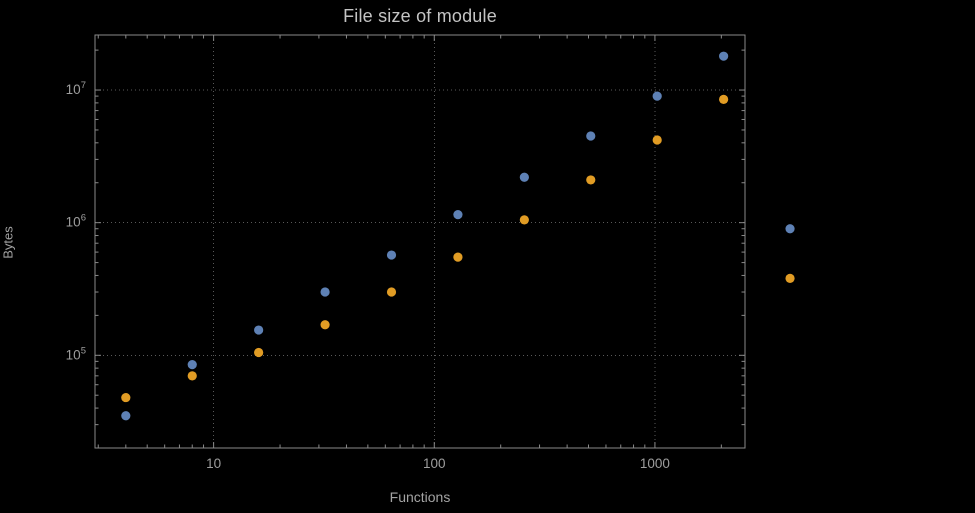 The height and width of the screenshot is (513, 975). Describe the element at coordinates (76, 353) in the screenshot. I see `y-tick-label: 10⁵` at that location.